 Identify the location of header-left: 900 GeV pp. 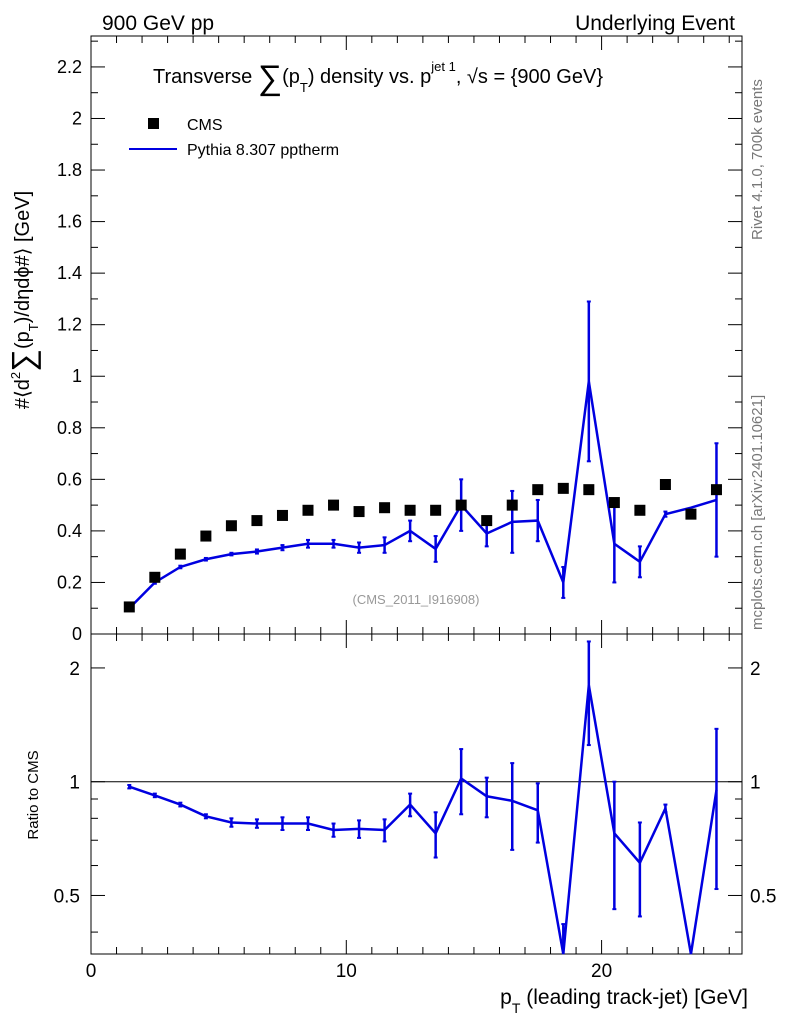
(158, 23).